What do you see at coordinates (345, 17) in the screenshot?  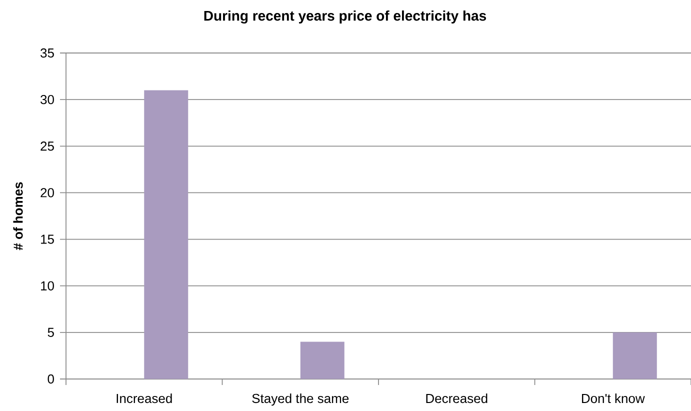 I see `chart-title: During recent years price of electricity has` at bounding box center [345, 17].